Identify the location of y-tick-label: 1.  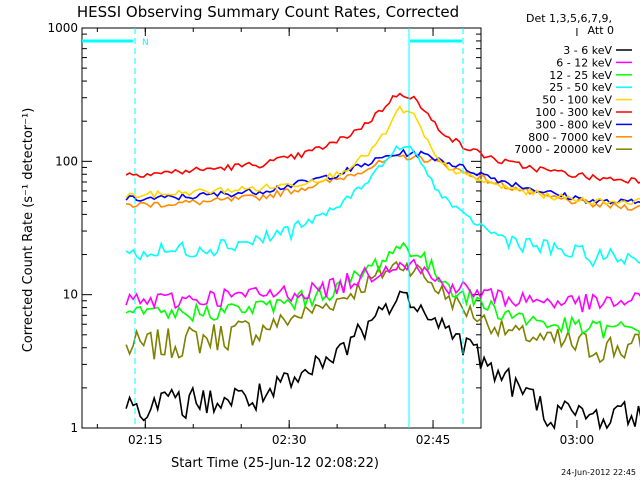
(74, 428).